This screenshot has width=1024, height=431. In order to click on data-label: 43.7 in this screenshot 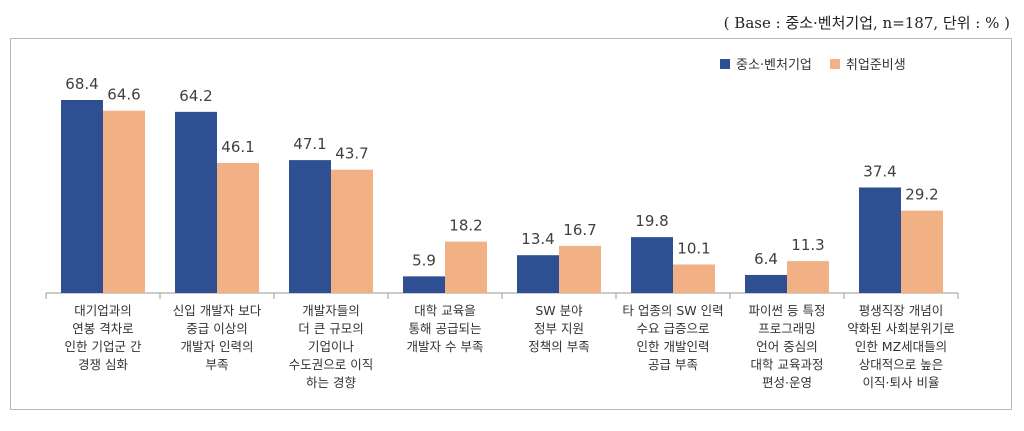, I will do `click(351, 154)`.